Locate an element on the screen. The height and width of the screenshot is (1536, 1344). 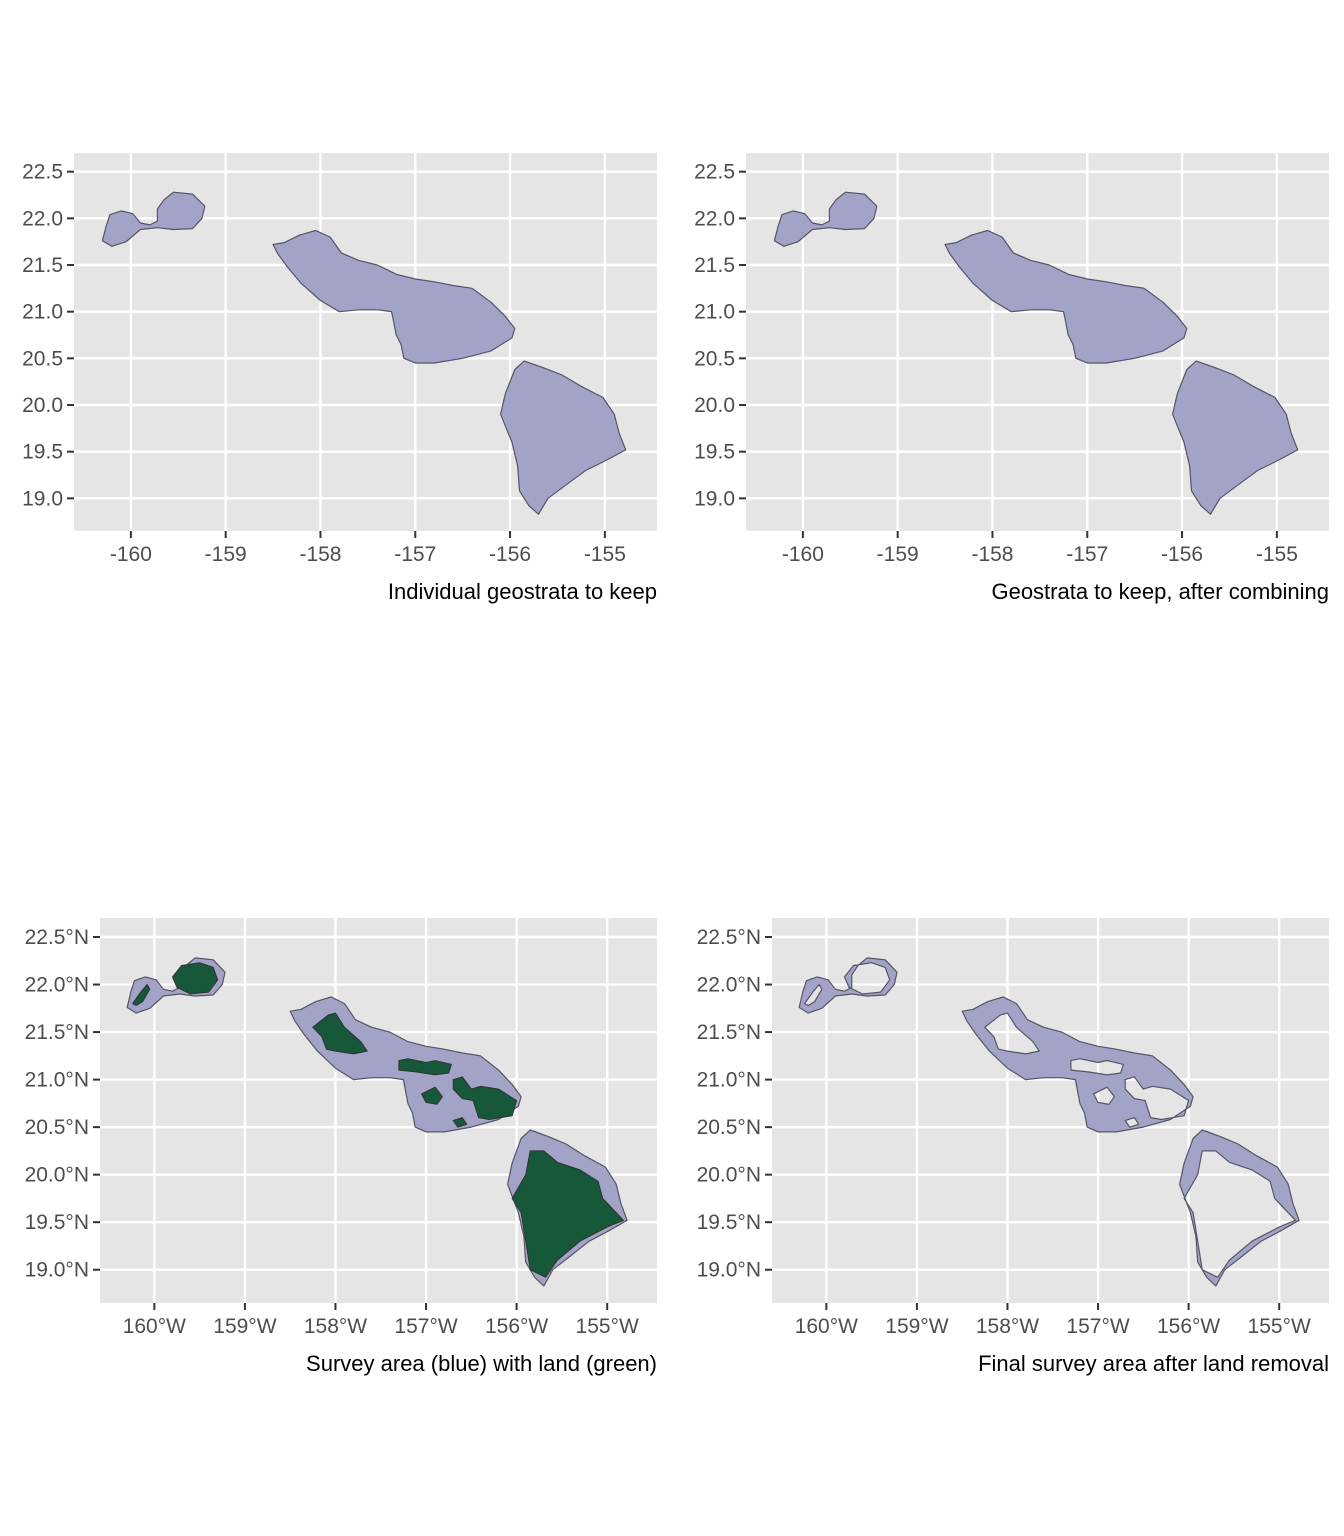
land-polygon-niihau is located at coordinates (141, 995).